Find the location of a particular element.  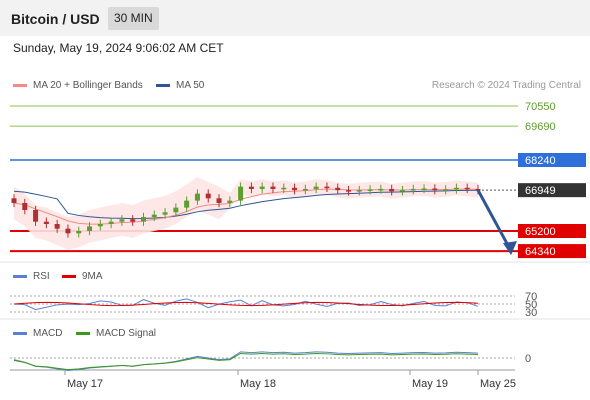

x-tick-label: May 18 is located at coordinates (258, 384).